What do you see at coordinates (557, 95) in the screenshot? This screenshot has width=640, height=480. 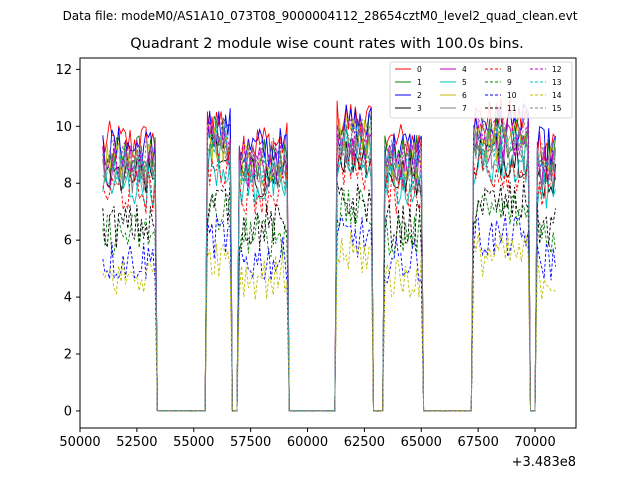 I see `legend-label-14: 14` at bounding box center [557, 95].